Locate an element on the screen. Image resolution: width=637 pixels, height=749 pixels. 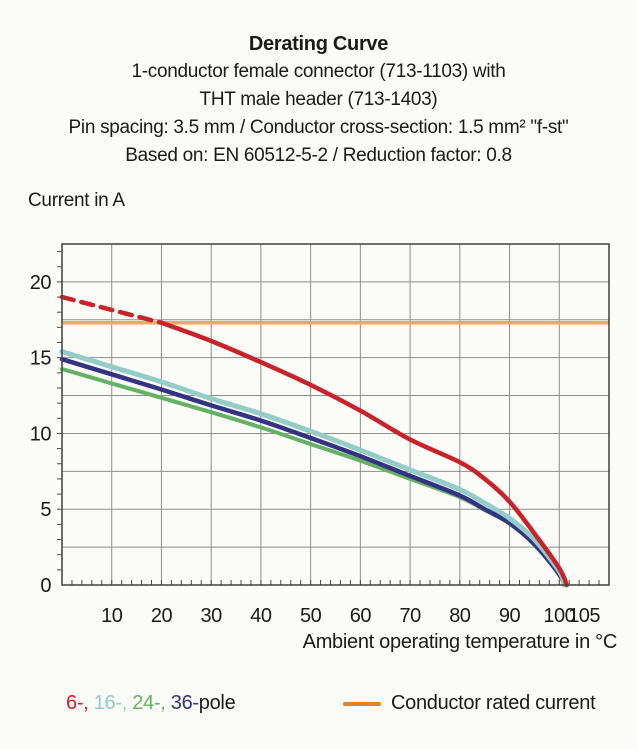
rated-current-label: Conductor rated current is located at coordinates (493, 703).